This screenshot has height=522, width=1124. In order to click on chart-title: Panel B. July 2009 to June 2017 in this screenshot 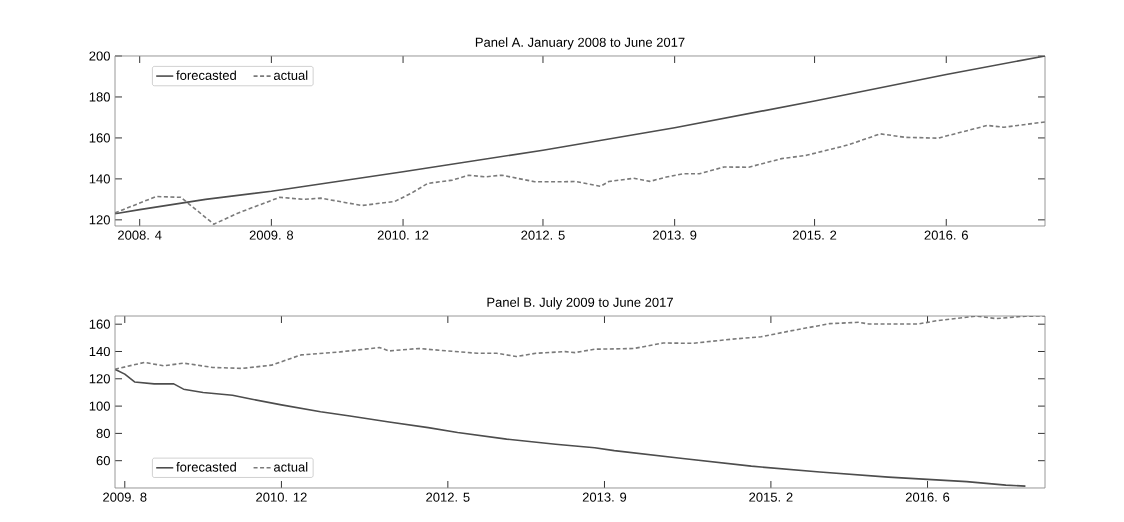, I will do `click(580, 303)`.